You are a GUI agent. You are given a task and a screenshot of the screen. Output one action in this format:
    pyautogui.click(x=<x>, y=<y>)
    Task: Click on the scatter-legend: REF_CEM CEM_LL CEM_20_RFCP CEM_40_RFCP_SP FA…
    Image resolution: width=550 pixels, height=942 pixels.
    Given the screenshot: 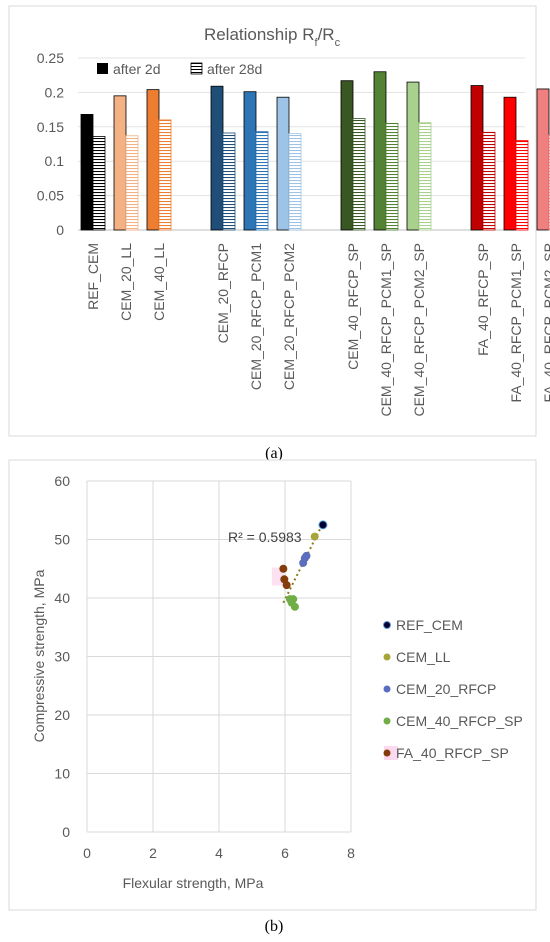 What is the action you would take?
    pyautogui.click(x=453, y=689)
    